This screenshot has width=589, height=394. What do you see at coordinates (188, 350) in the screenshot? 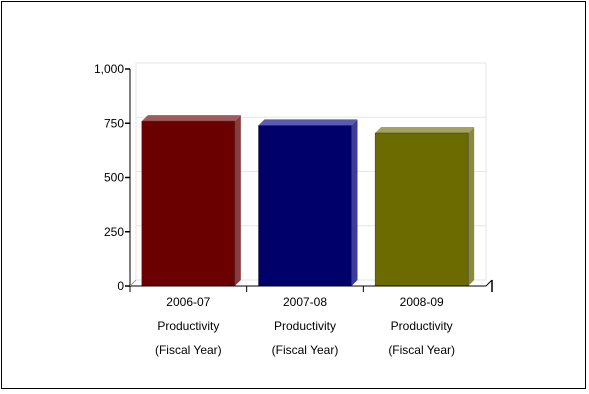
I see `x-tick-label-0-2: (Fiscal Year)` at bounding box center [188, 350].